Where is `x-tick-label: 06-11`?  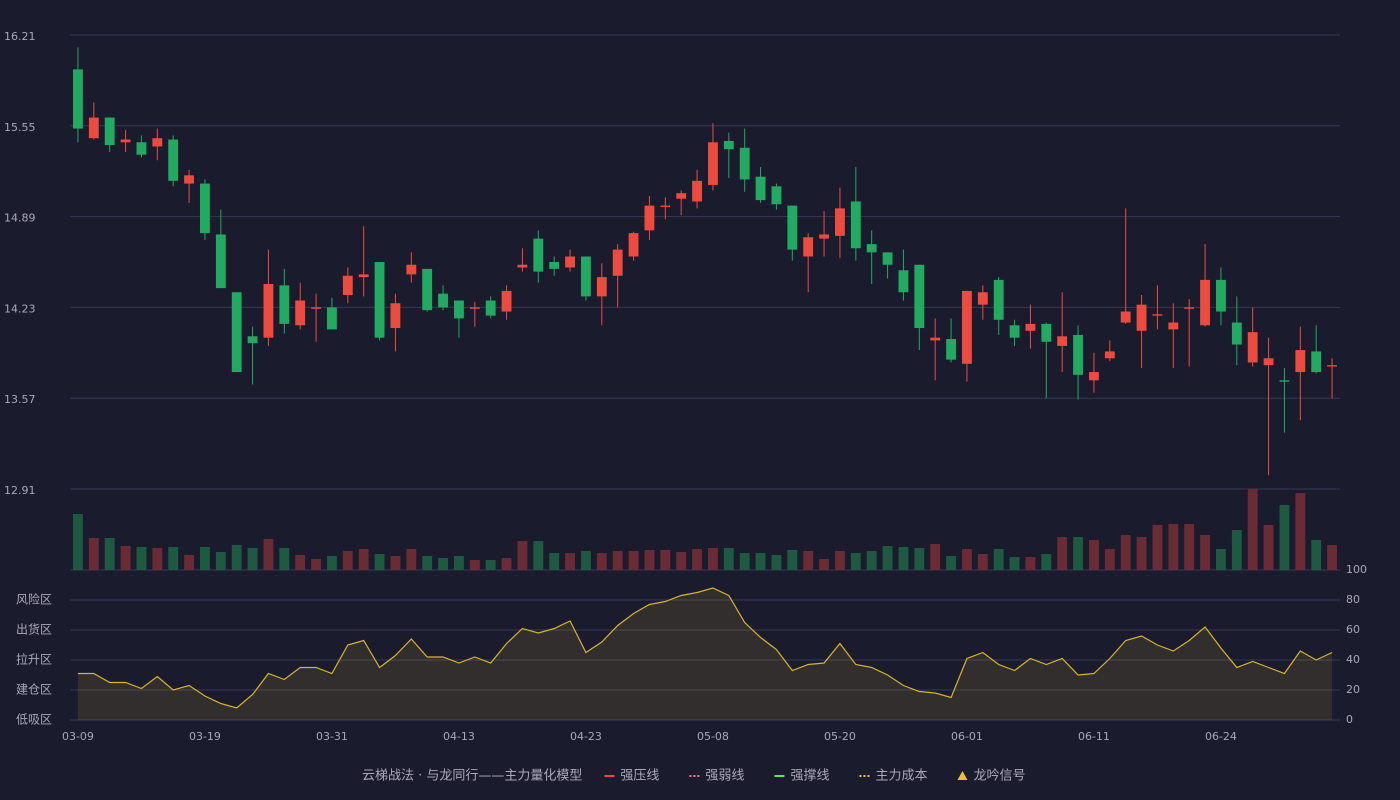
x-tick-label: 06-11 is located at coordinates (1094, 736).